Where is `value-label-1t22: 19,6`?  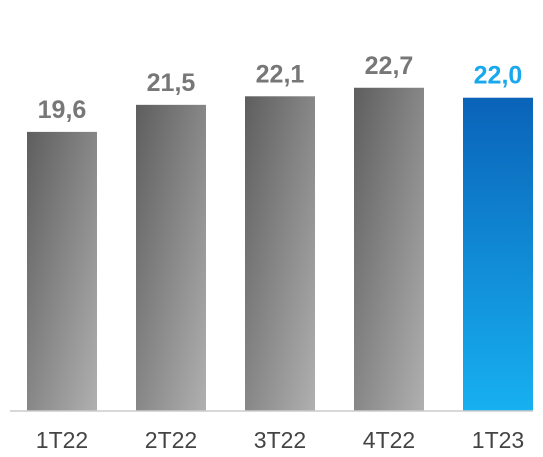
value-label-1t22: 19,6 is located at coordinates (62, 110).